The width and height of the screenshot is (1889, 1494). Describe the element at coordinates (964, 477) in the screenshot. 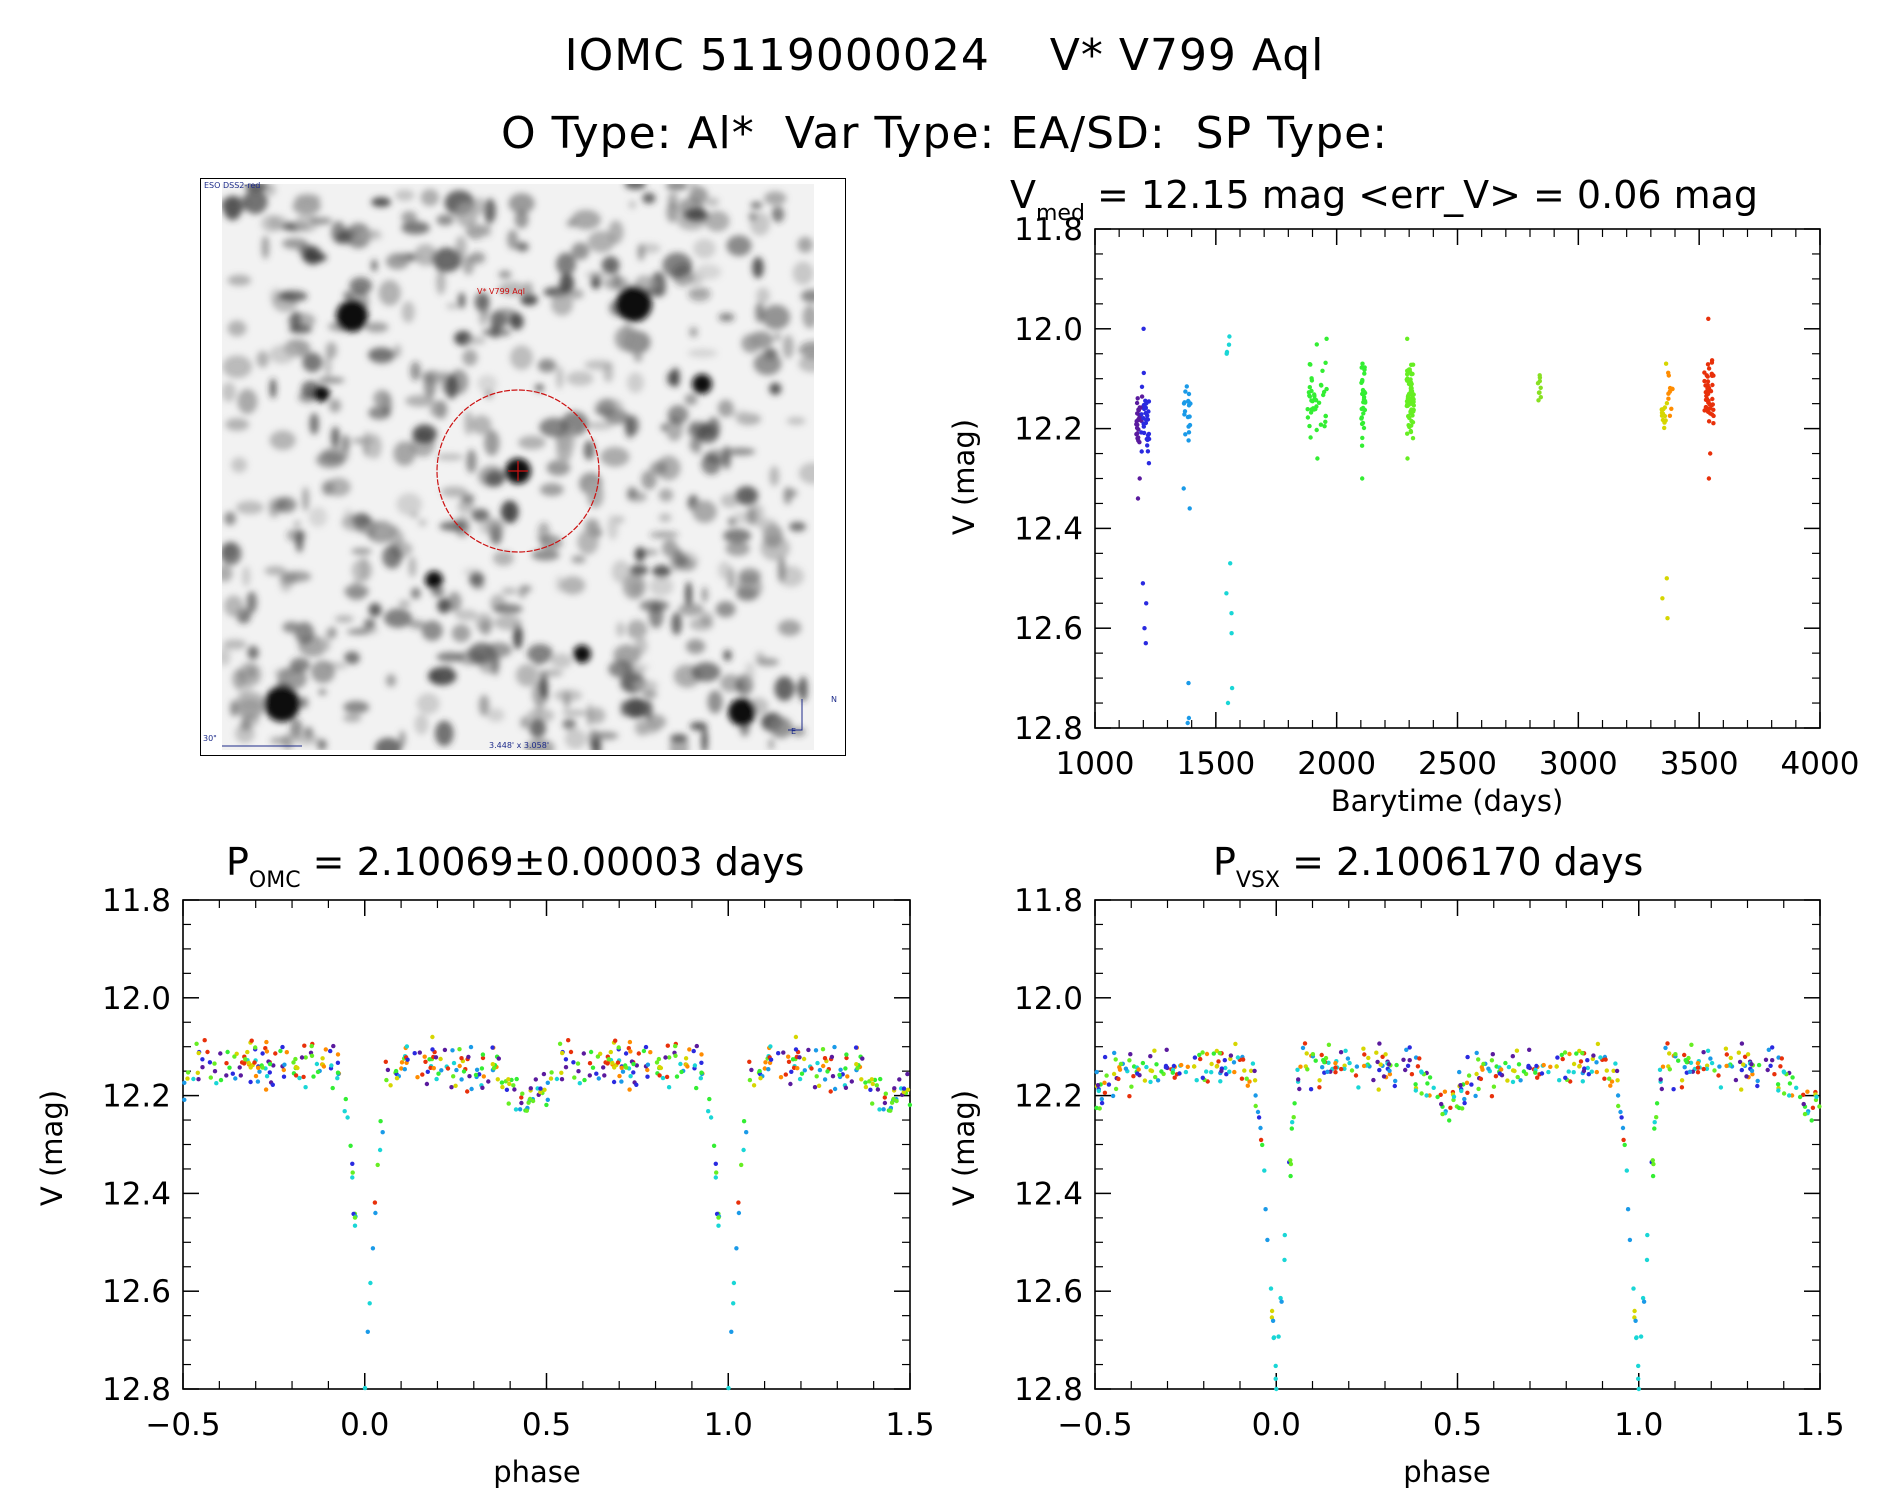

I see `lightcurve-ylabel: V (mag)` at that location.